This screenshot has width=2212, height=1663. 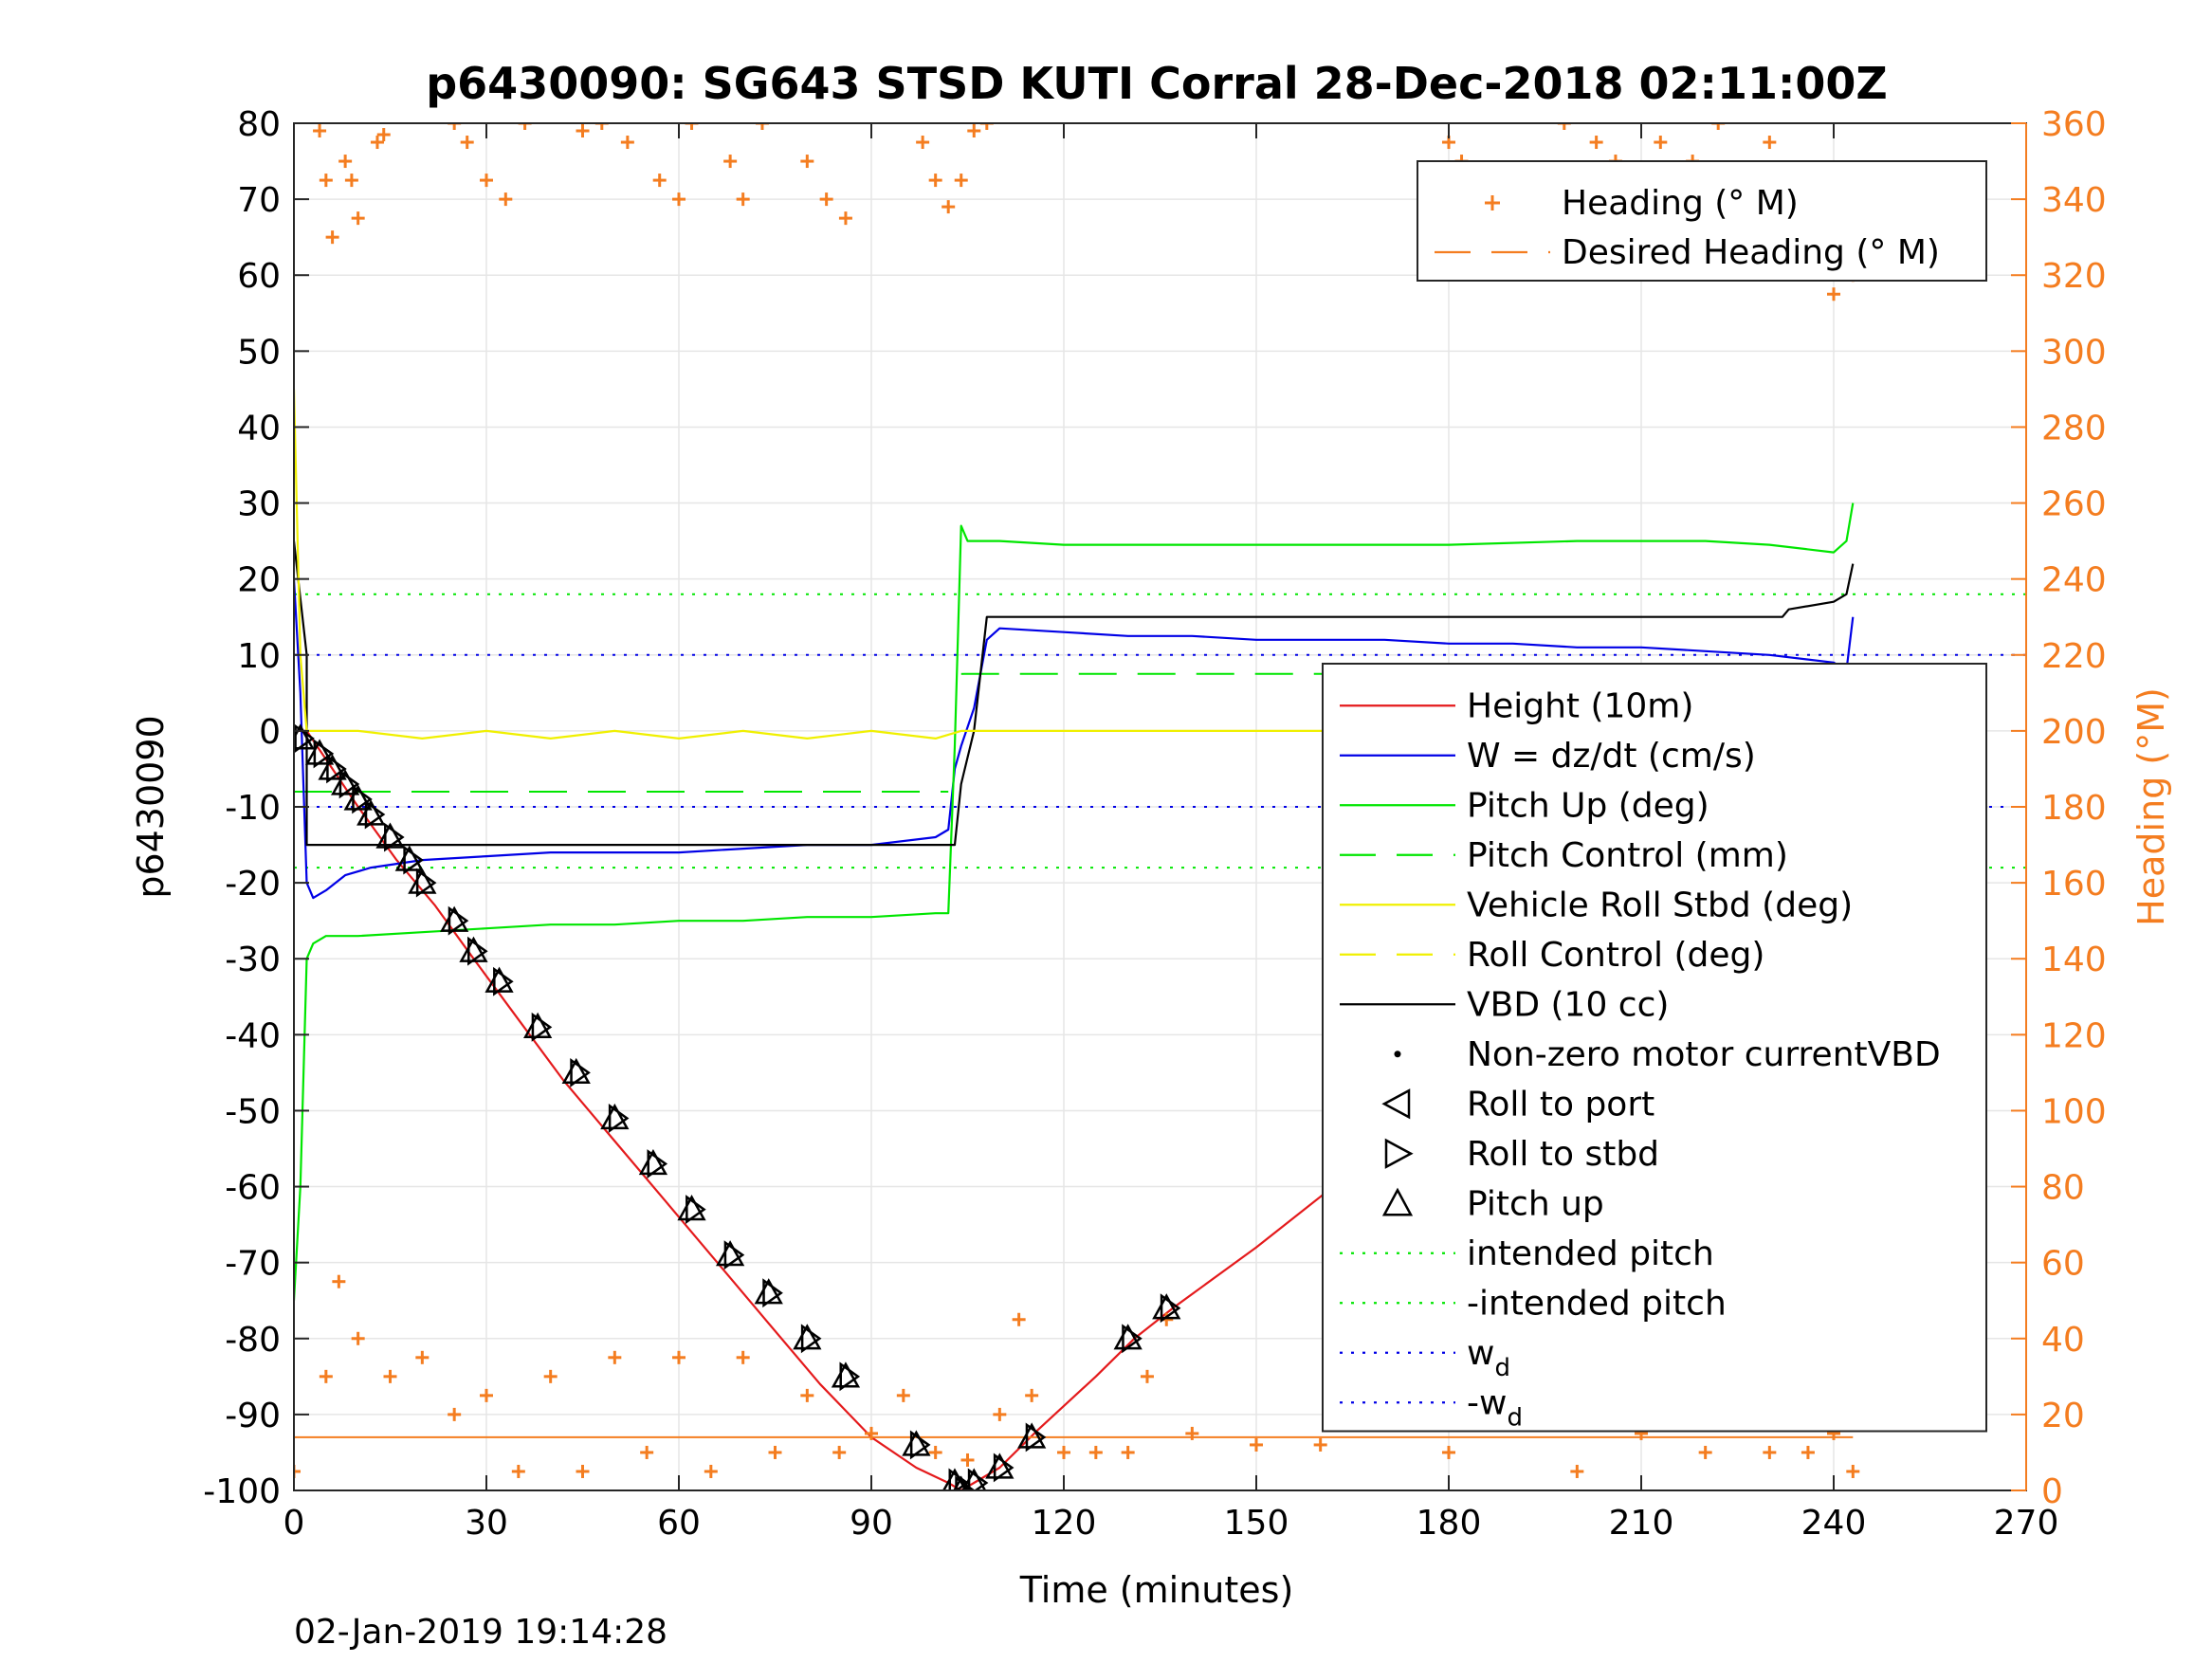 What do you see at coordinates (259, 124) in the screenshot?
I see `y-tick-label: 80` at bounding box center [259, 124].